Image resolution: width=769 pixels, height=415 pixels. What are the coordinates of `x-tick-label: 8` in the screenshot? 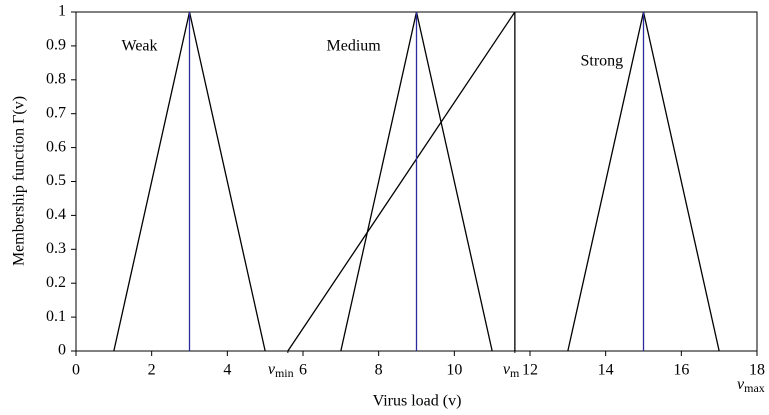 It's located at (379, 370).